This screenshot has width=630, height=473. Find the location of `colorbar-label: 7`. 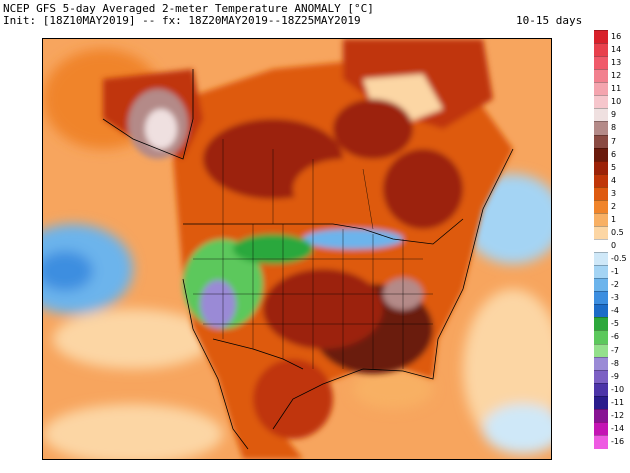

colorbar-label: 7 is located at coordinates (614, 141).